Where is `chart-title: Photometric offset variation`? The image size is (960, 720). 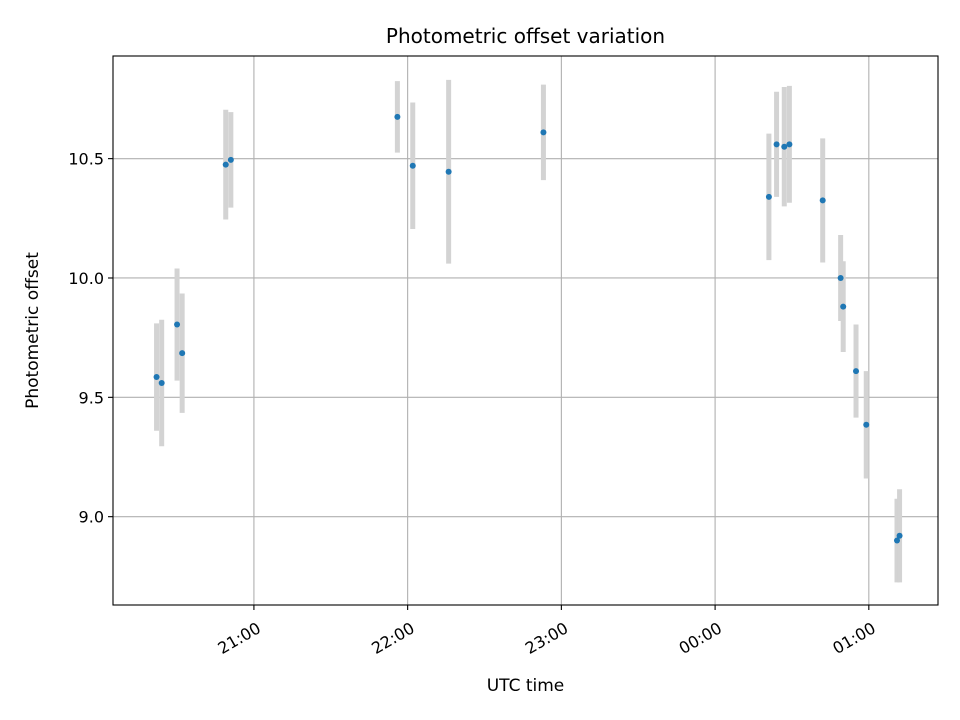
chart-title: Photometric offset variation is located at coordinates (525, 36).